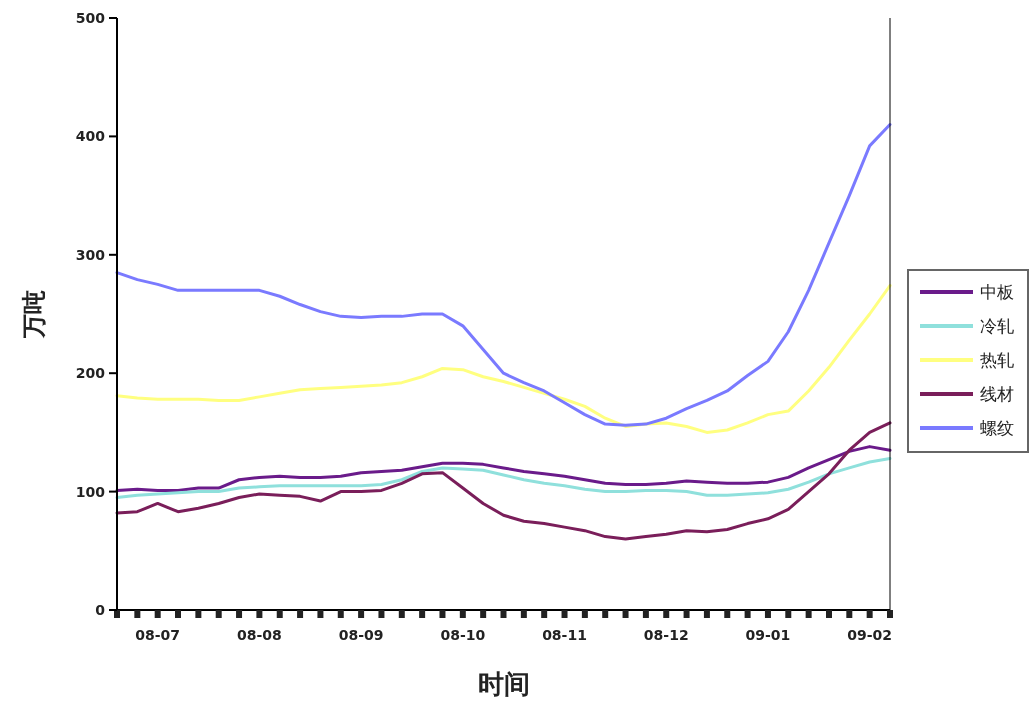 The width and height of the screenshot is (1035, 705). I want to click on y-tick-label: 400, so click(90, 136).